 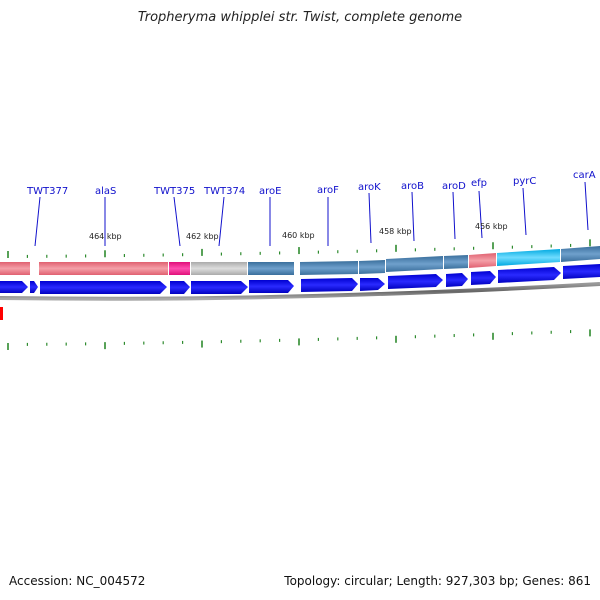 What do you see at coordinates (299, 339) in the screenshot?
I see `lower-tick-track` at bounding box center [299, 339].